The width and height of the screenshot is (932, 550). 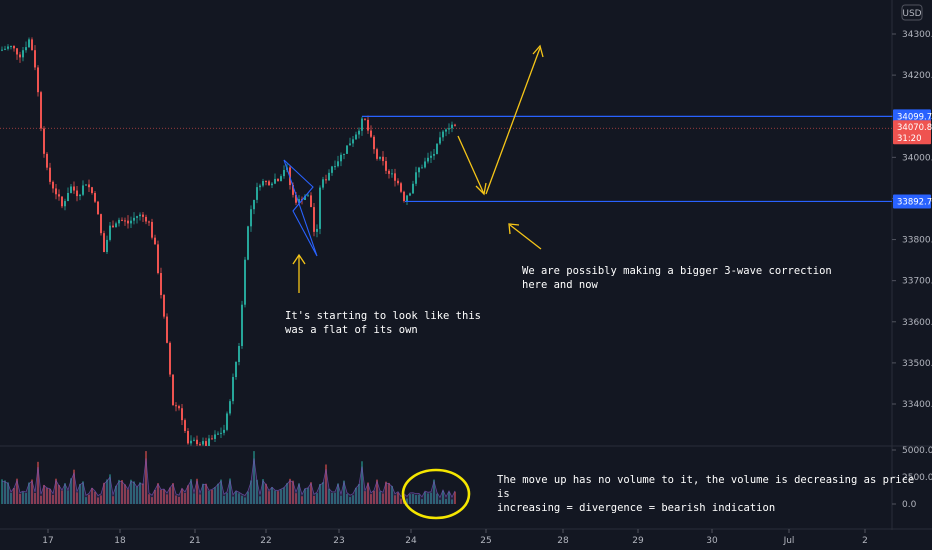 I want to click on volume-highlight-circle, so click(x=436, y=494).